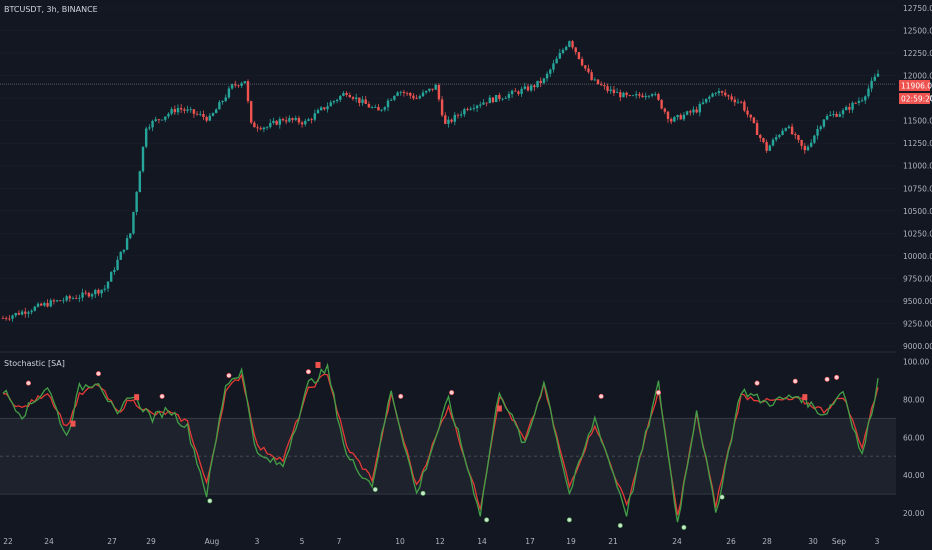  What do you see at coordinates (917, 188) in the screenshot?
I see `price-axis-label: 10750.00` at bounding box center [917, 188].